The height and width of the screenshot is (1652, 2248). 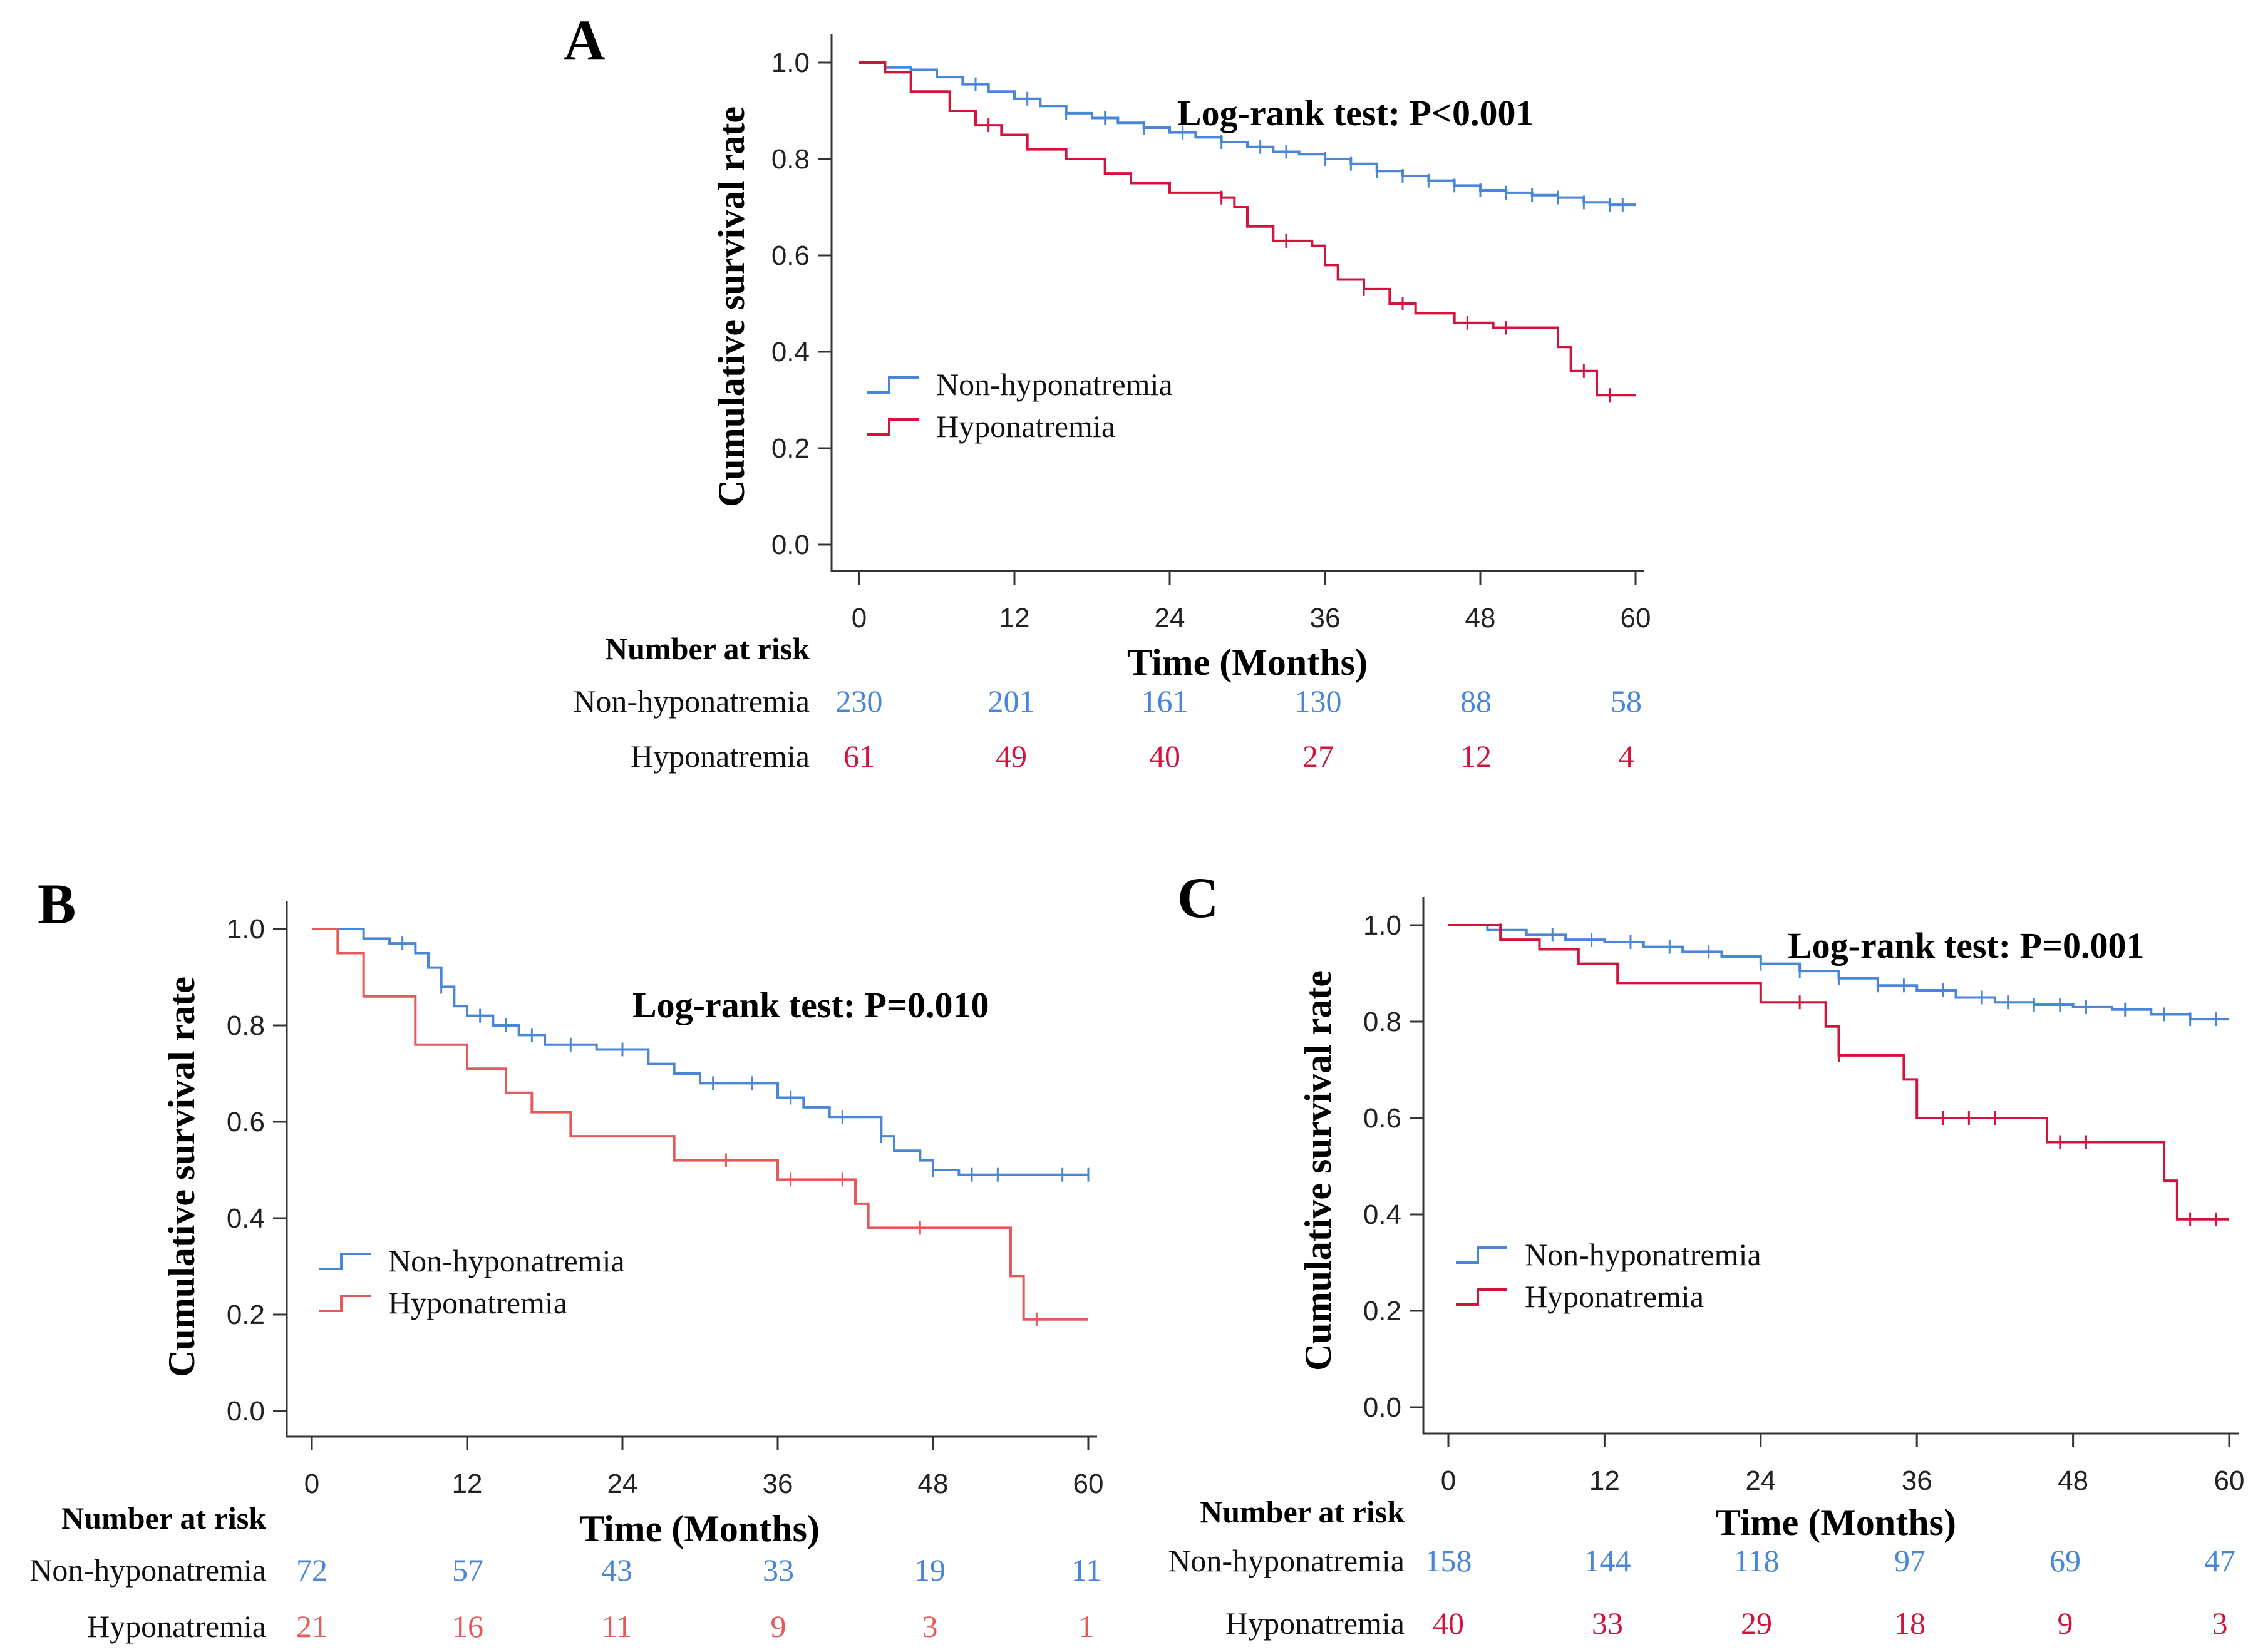 What do you see at coordinates (1476, 701) in the screenshot?
I see `risk-count: 88` at bounding box center [1476, 701].